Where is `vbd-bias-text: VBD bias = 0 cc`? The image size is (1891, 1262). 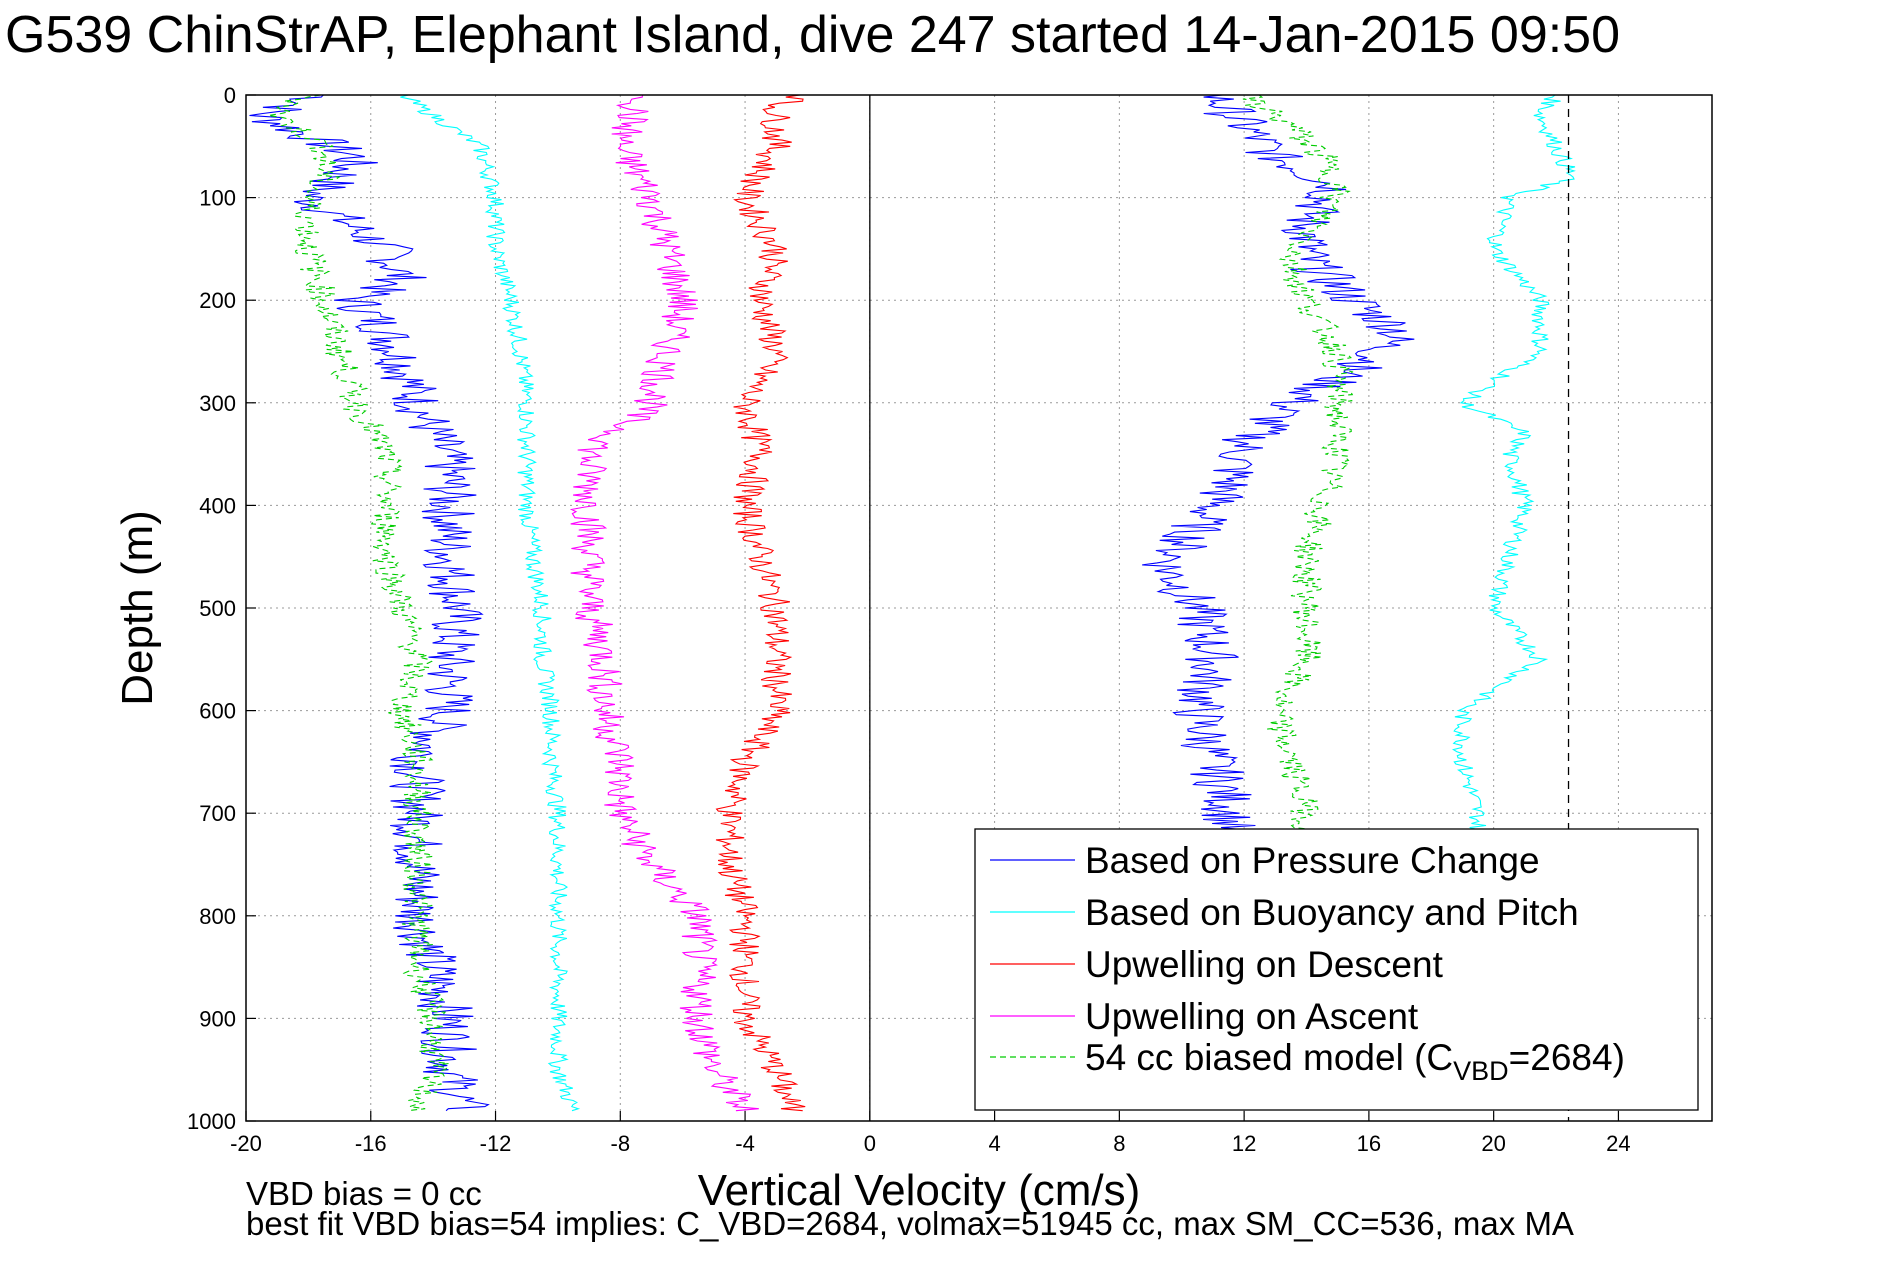 vbd-bias-text: VBD bias = 0 cc is located at coordinates (364, 1193).